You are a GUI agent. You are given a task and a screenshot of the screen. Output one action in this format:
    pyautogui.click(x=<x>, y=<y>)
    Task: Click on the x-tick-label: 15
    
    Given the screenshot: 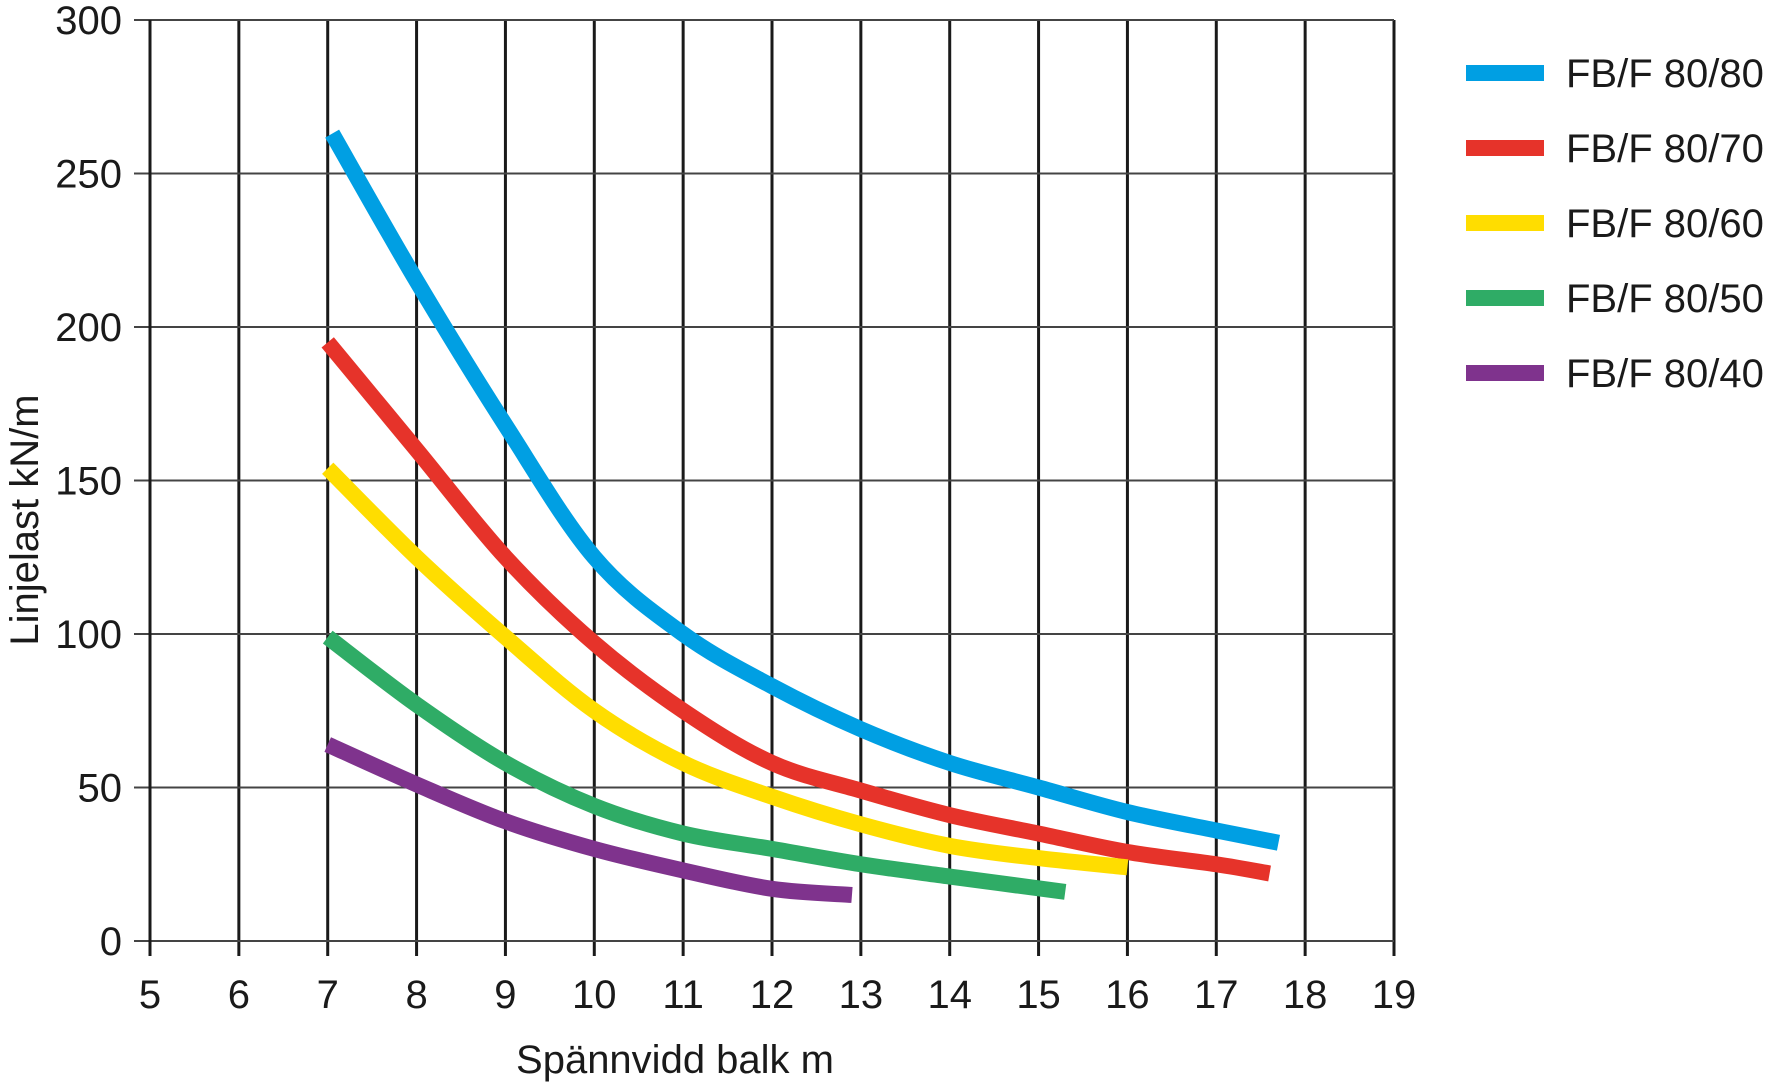 What is the action you would take?
    pyautogui.click(x=1038, y=995)
    